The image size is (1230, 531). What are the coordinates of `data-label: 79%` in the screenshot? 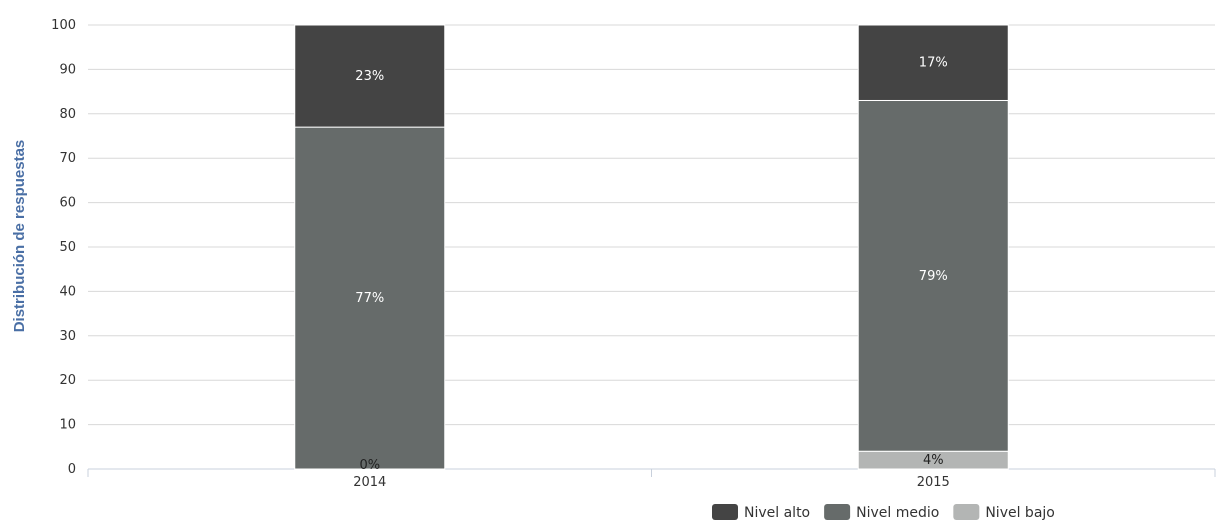 It's located at (933, 276).